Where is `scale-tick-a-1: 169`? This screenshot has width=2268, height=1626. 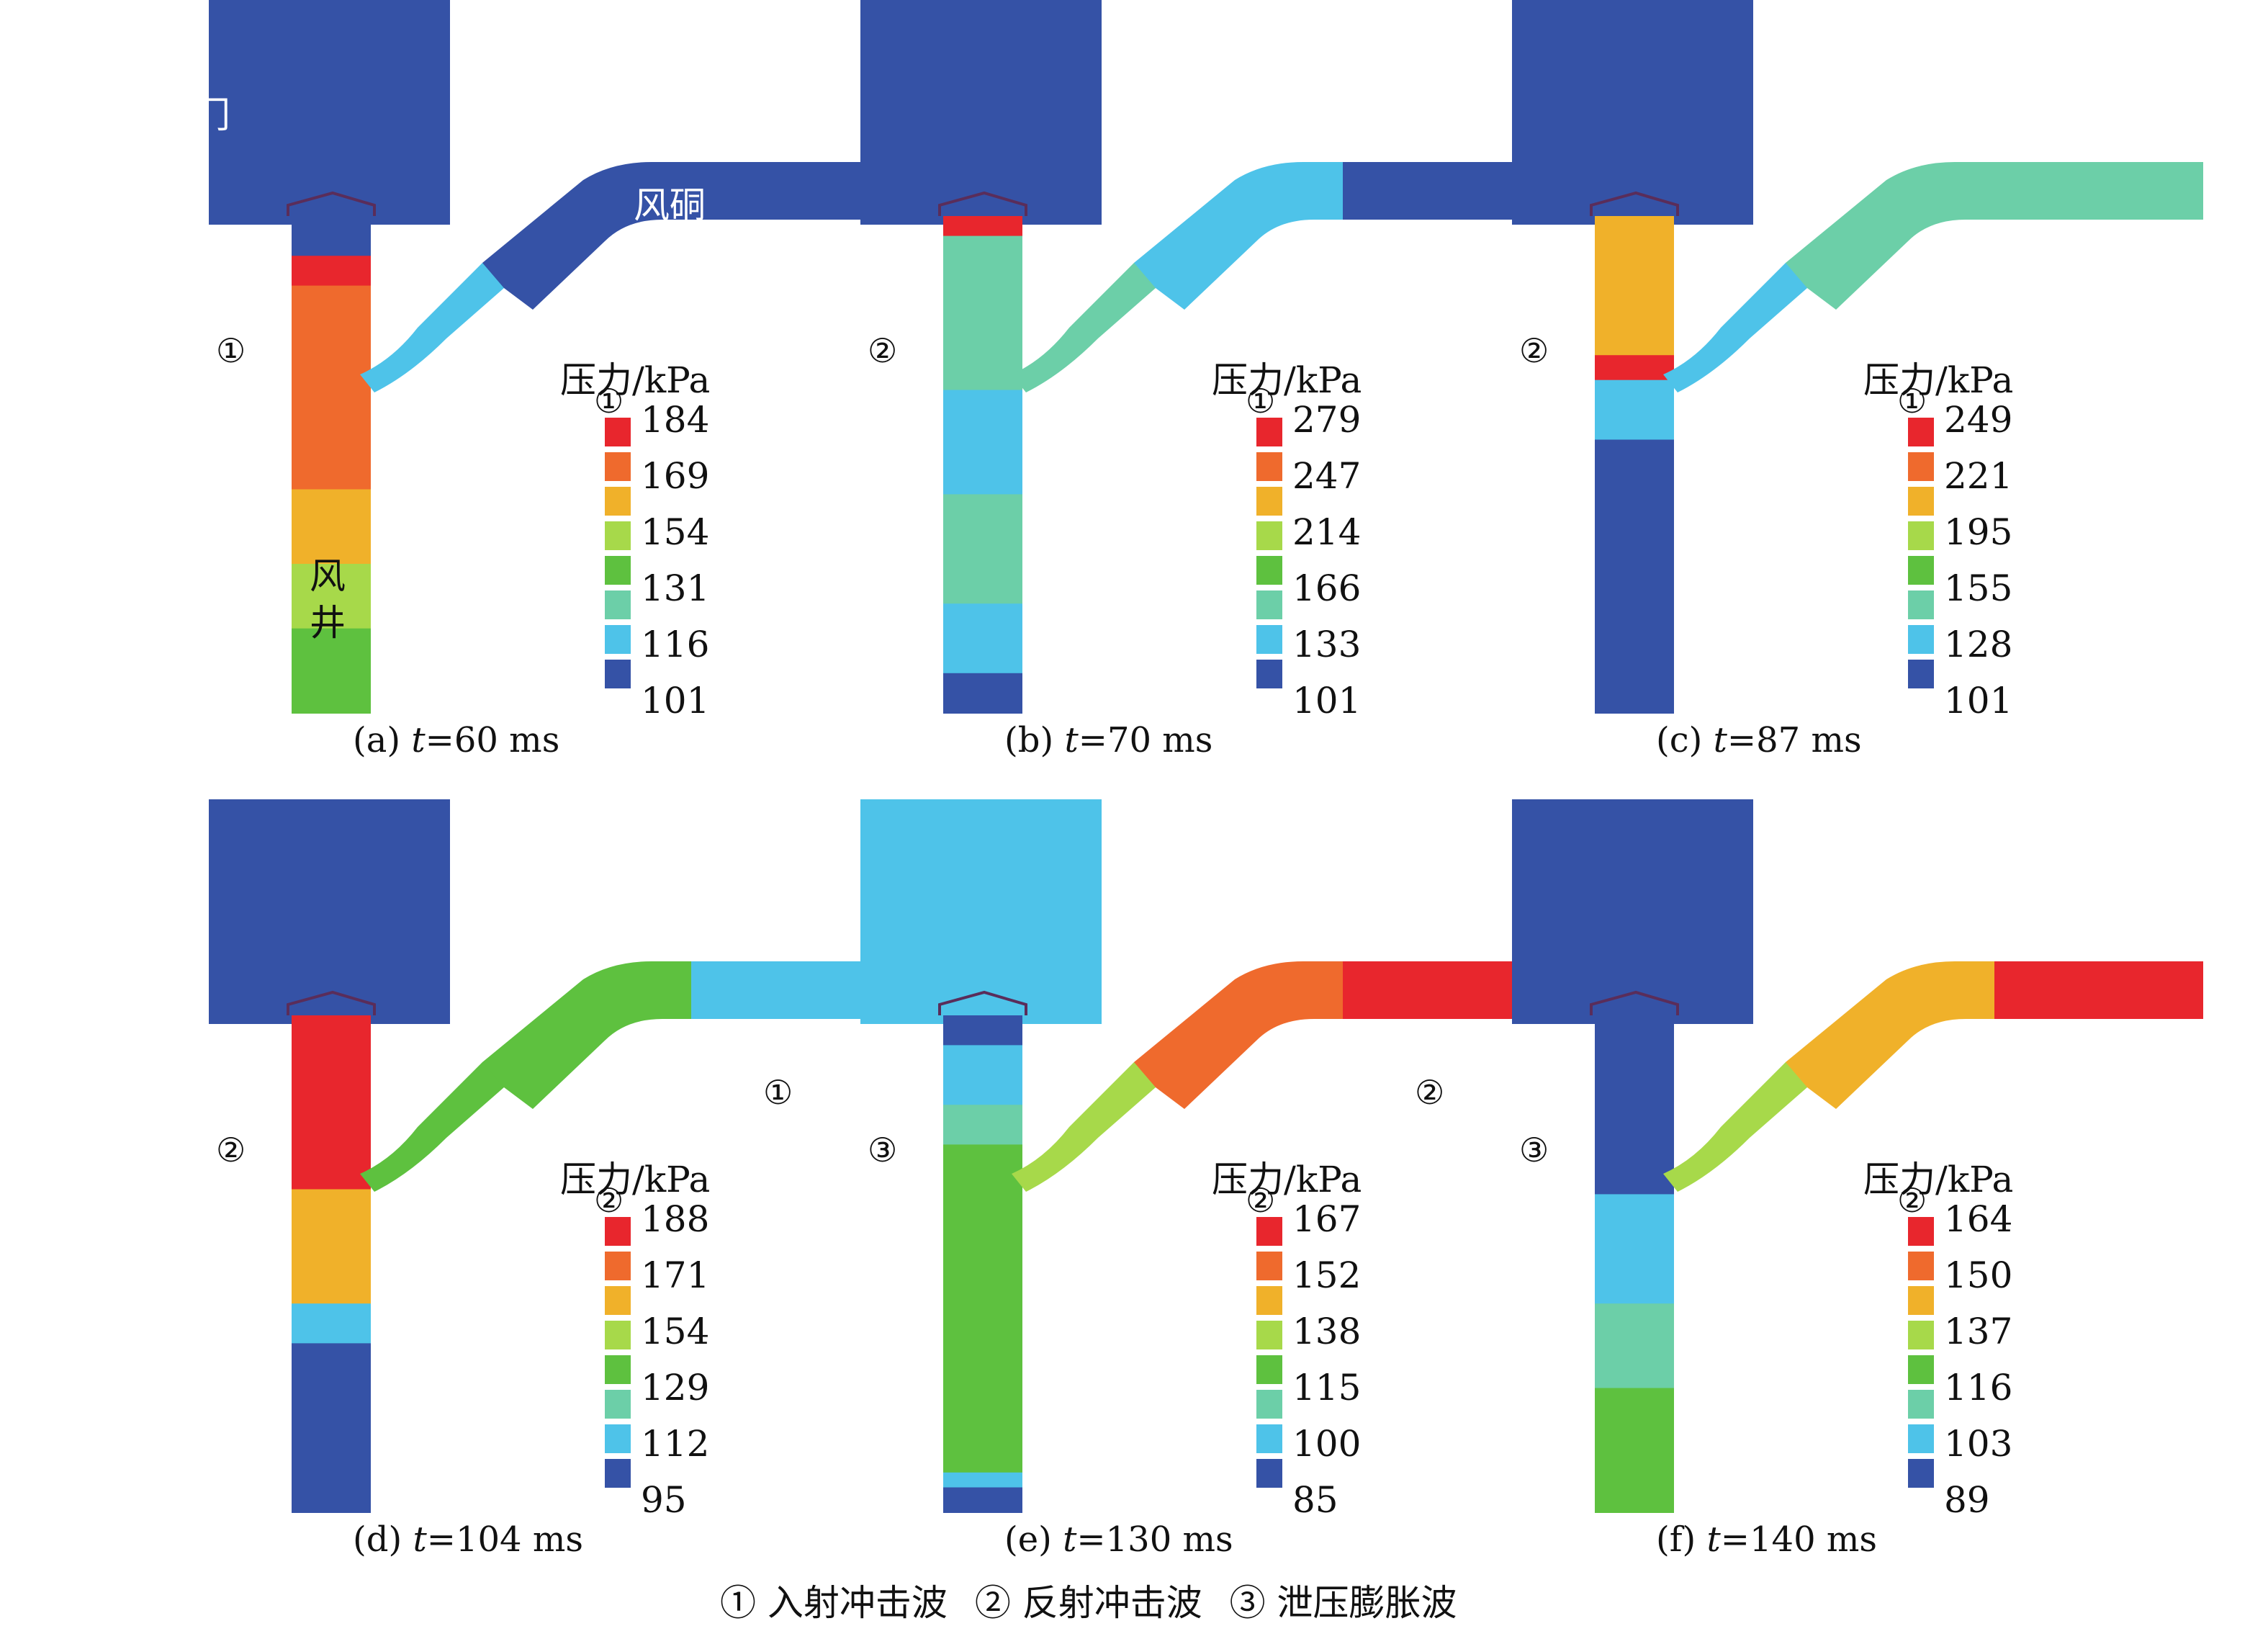
scale-tick-a-1: 169 is located at coordinates (675, 476).